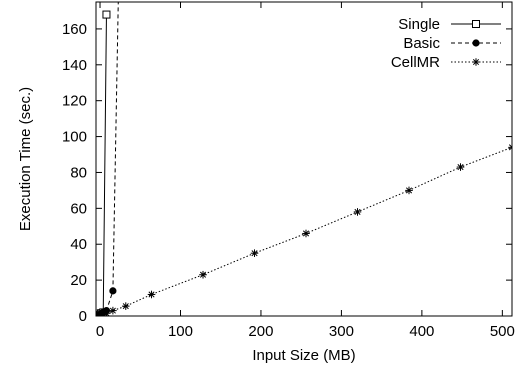 The height and width of the screenshot is (372, 525). I want to click on y-tick-label: 80, so click(78, 172).